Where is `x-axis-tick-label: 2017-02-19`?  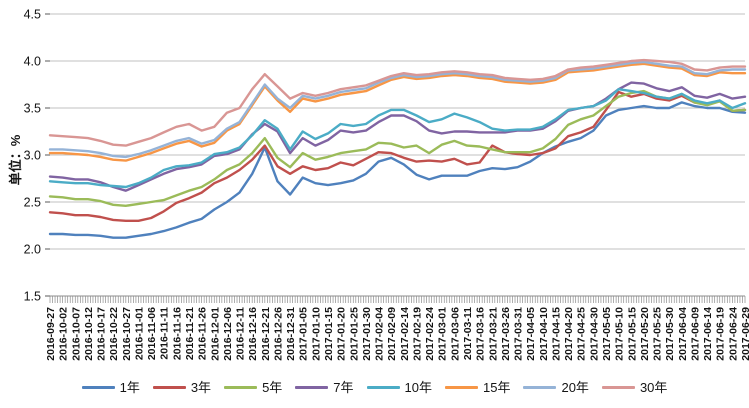
x-axis-tick-label: 2017-02-19 is located at coordinates (417, 334).